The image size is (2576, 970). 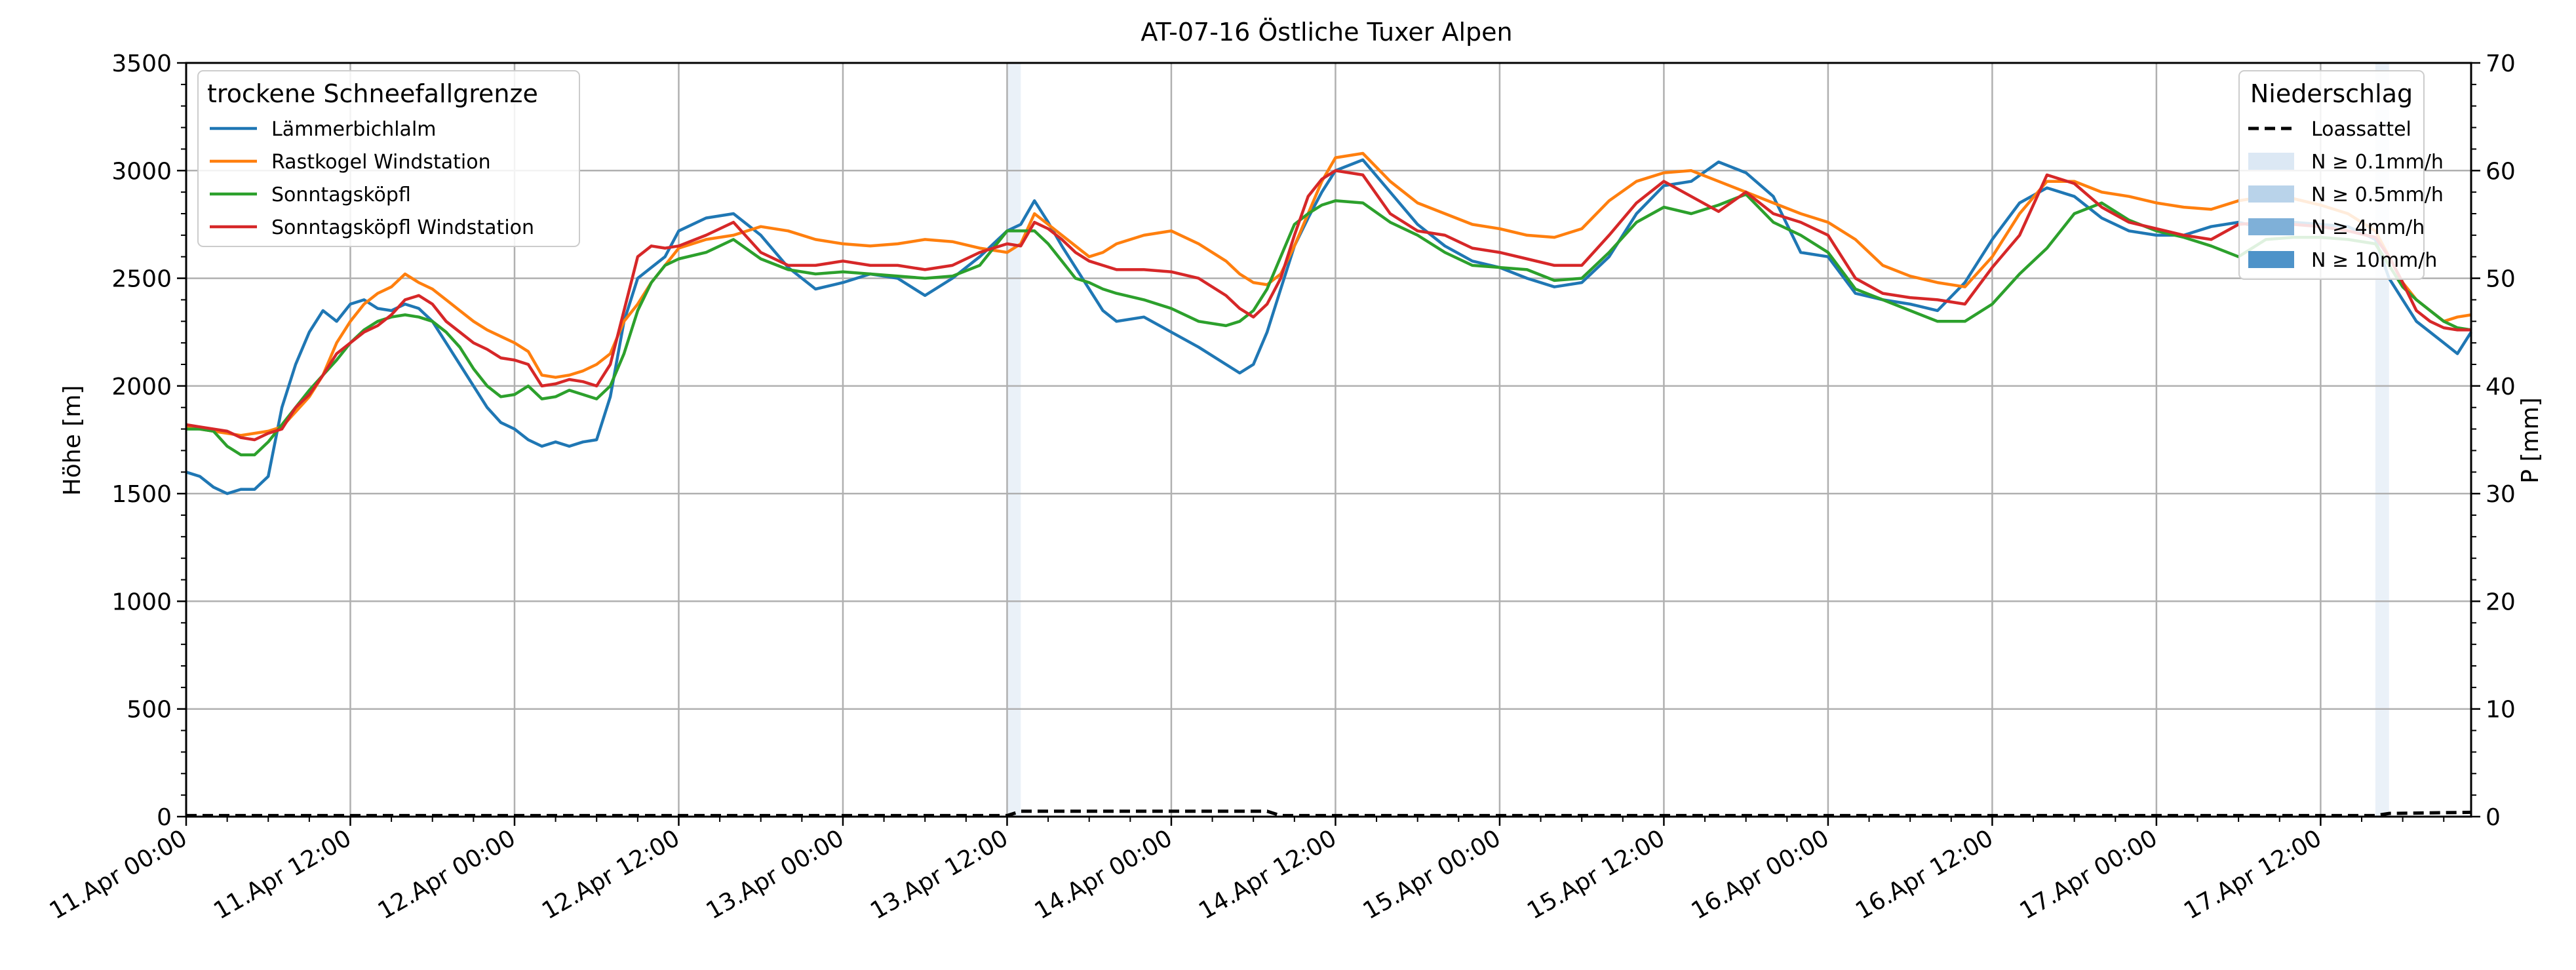 I want to click on secondary-y-axis-title: P [mm], so click(x=2530, y=440).